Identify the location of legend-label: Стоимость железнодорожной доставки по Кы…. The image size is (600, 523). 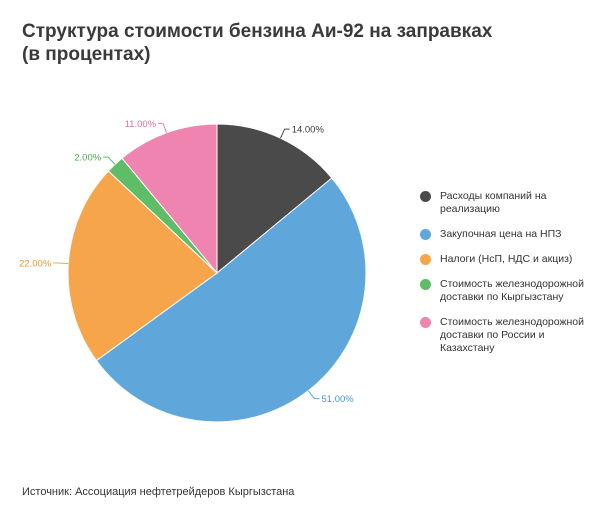
(512, 290).